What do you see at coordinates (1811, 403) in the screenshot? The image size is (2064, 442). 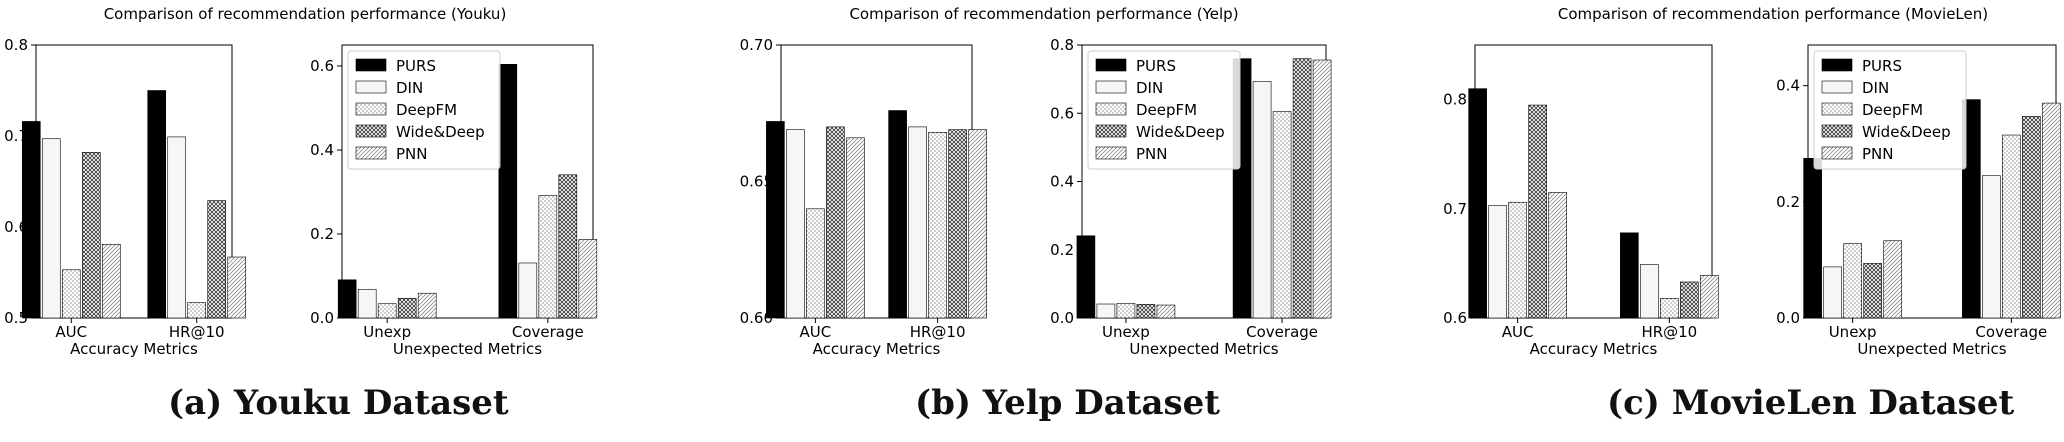 I see `caption-movielen: (c) MovieLen Dataset` at bounding box center [1811, 403].